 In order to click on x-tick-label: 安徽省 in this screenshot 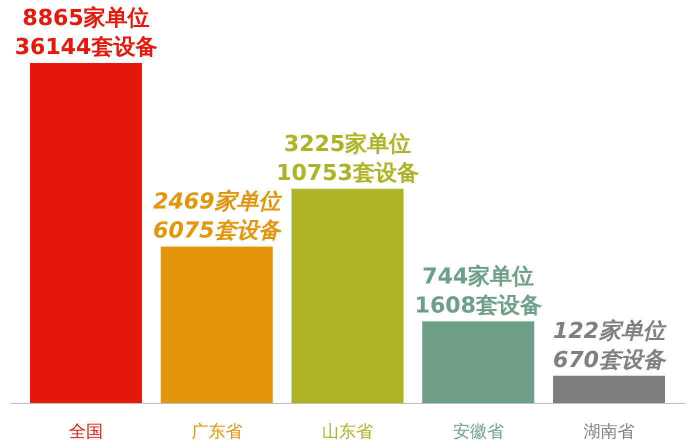, I will do `click(478, 432)`.